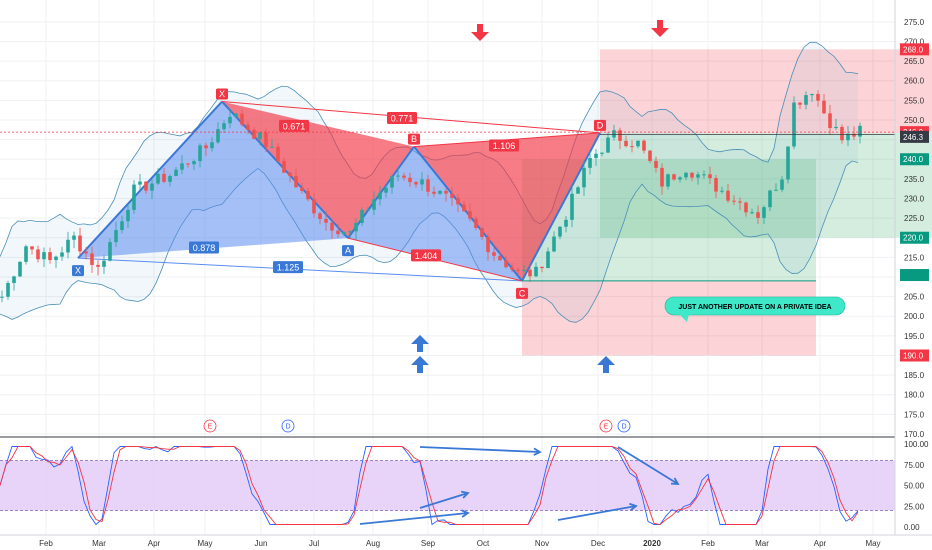  What do you see at coordinates (522, 293) in the screenshot?
I see `point-label-text: C` at bounding box center [522, 293].